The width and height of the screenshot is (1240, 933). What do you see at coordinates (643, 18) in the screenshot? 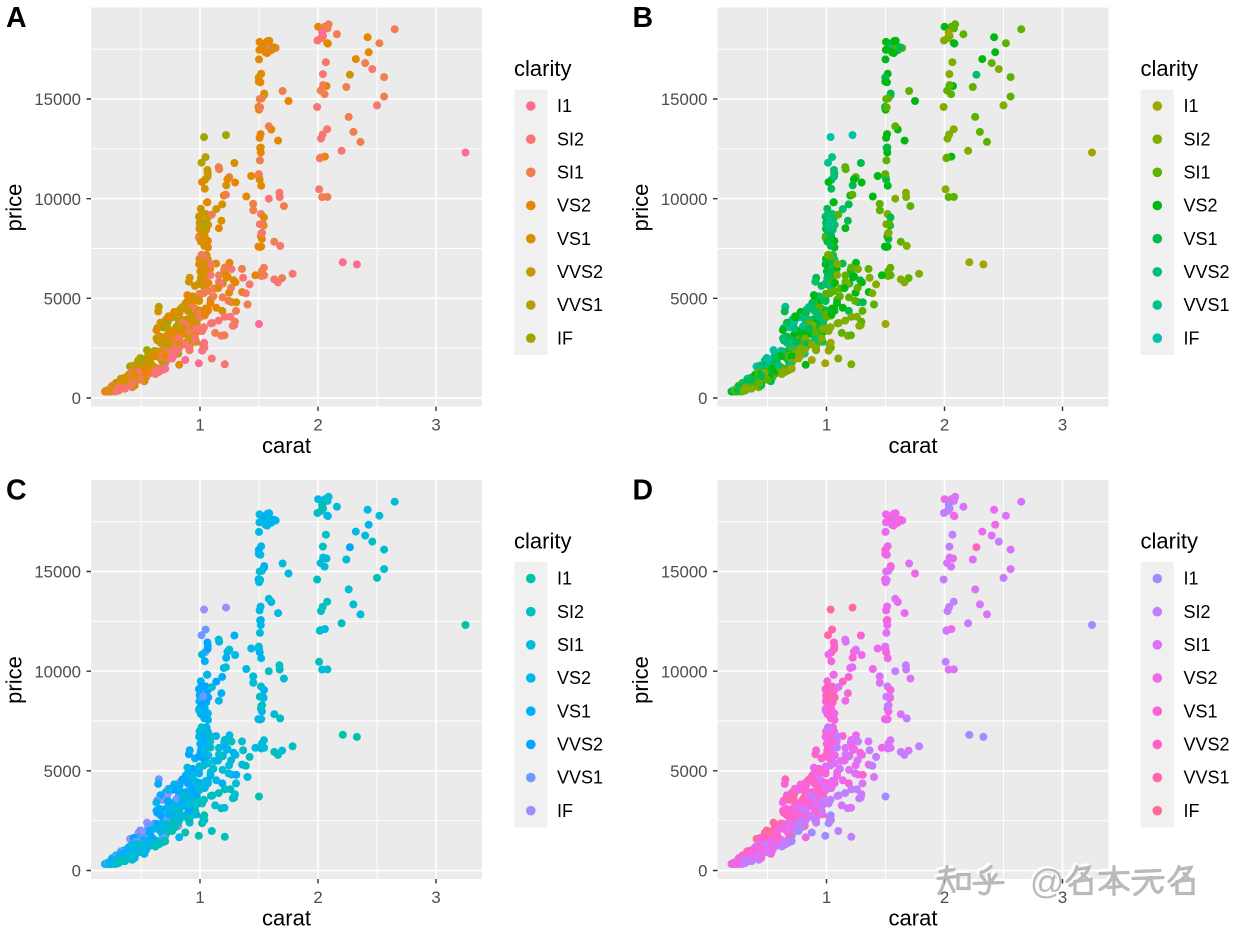
I see `svg-text: B` at bounding box center [643, 18].